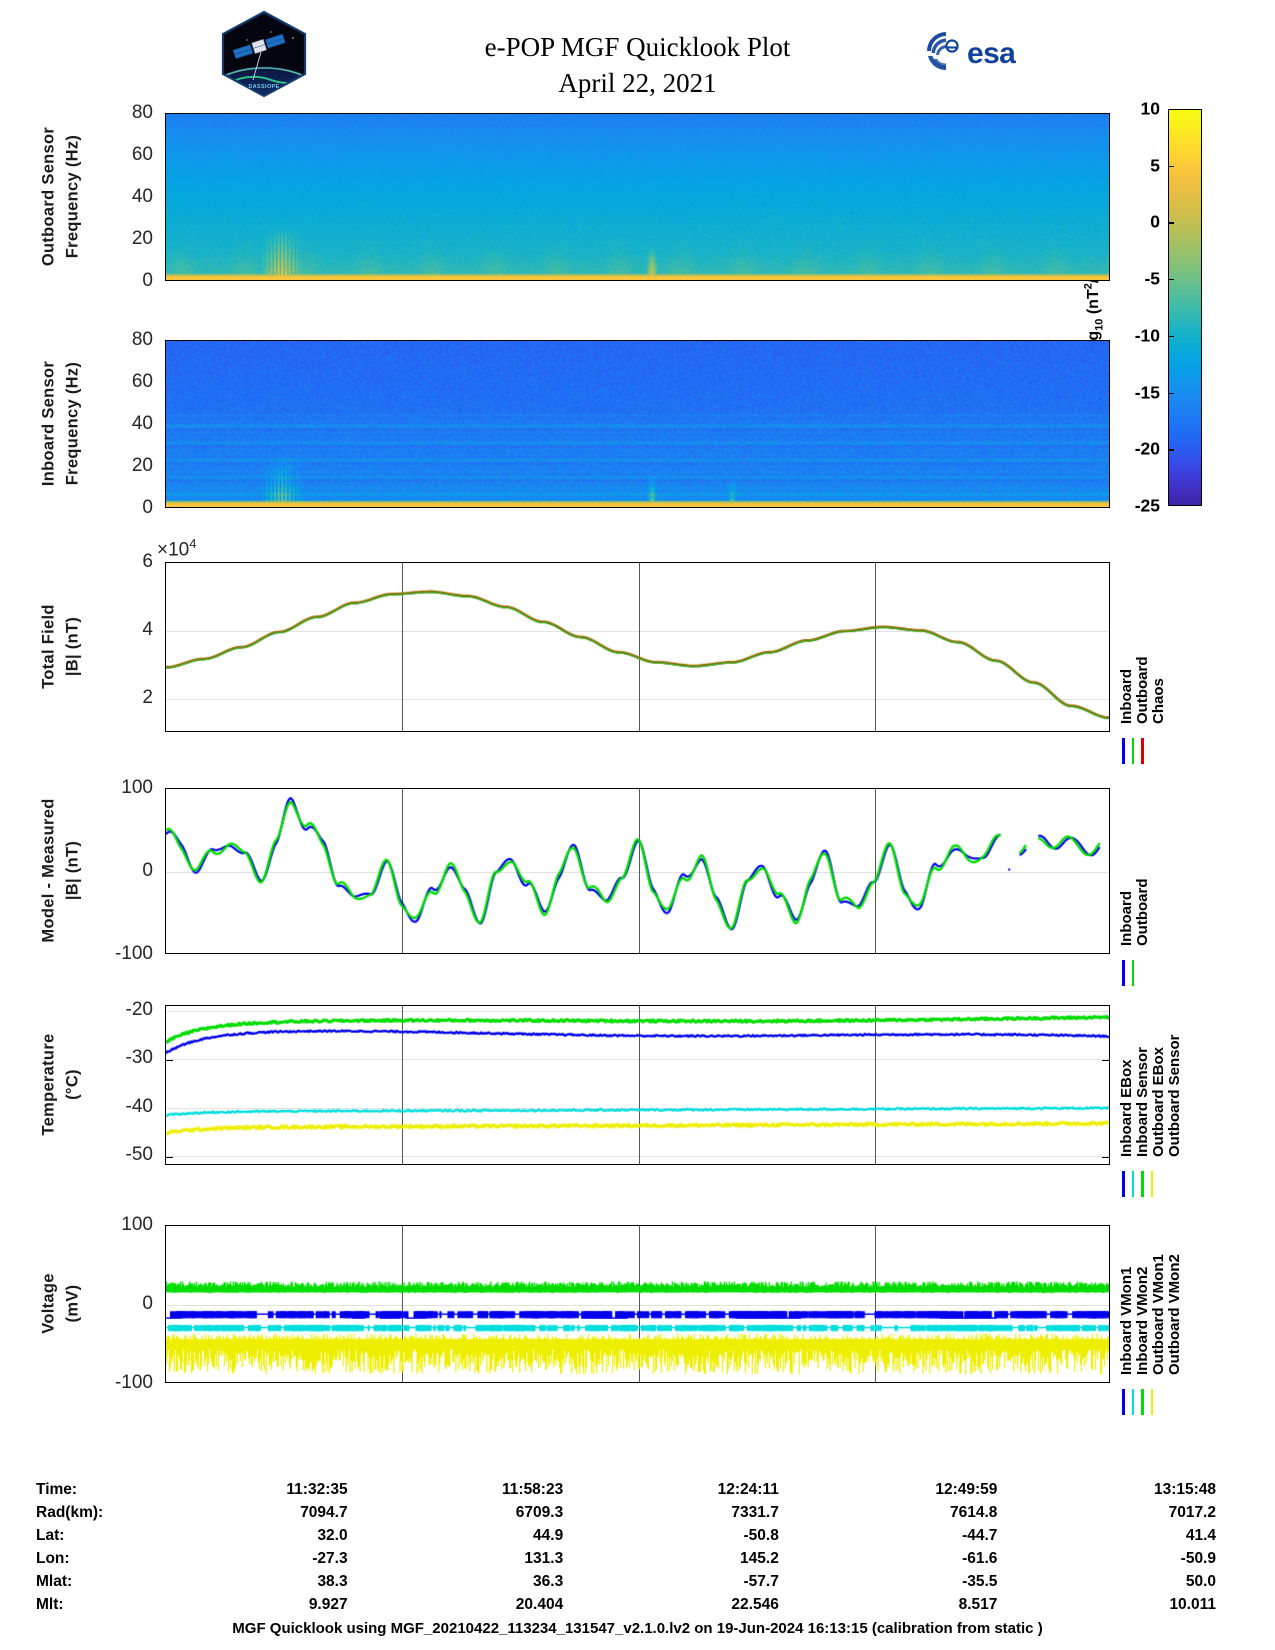  Describe the element at coordinates (1088, 286) in the screenshot. I see `colorbar-title-superscript: 2` at that location.